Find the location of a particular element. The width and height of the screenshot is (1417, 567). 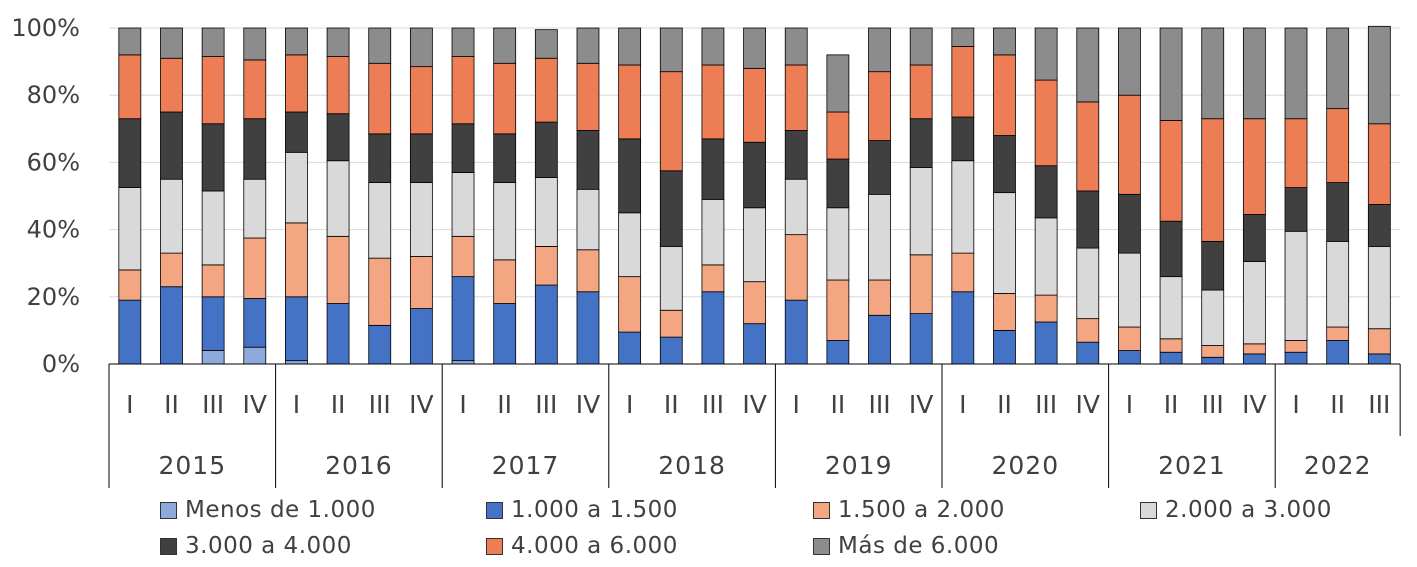

legend-item: 1.500 a 2.000 is located at coordinates (909, 510).